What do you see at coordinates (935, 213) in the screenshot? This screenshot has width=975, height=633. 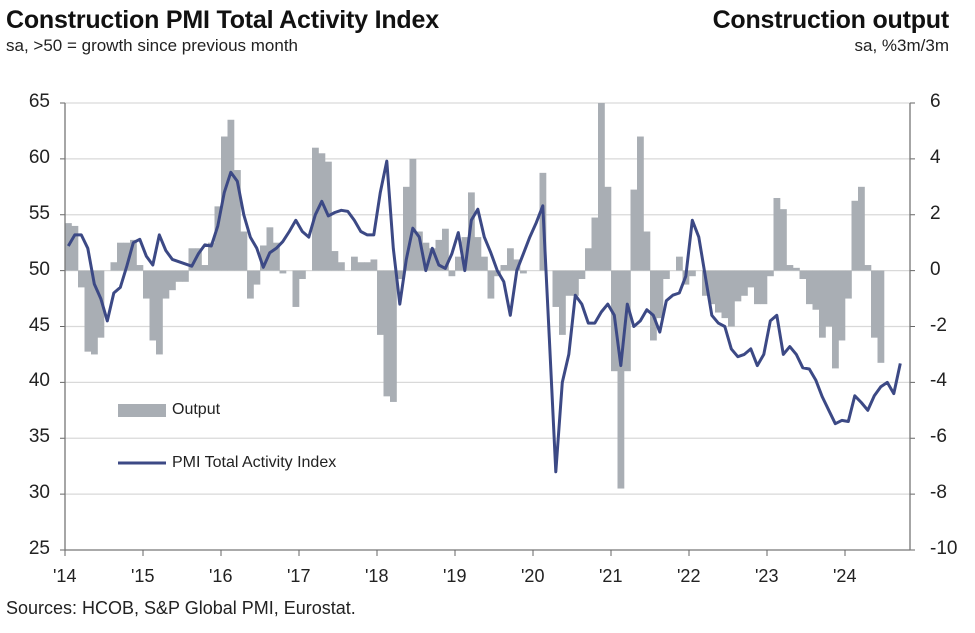 I see `right-axis-tick-label: 2` at bounding box center [935, 213].